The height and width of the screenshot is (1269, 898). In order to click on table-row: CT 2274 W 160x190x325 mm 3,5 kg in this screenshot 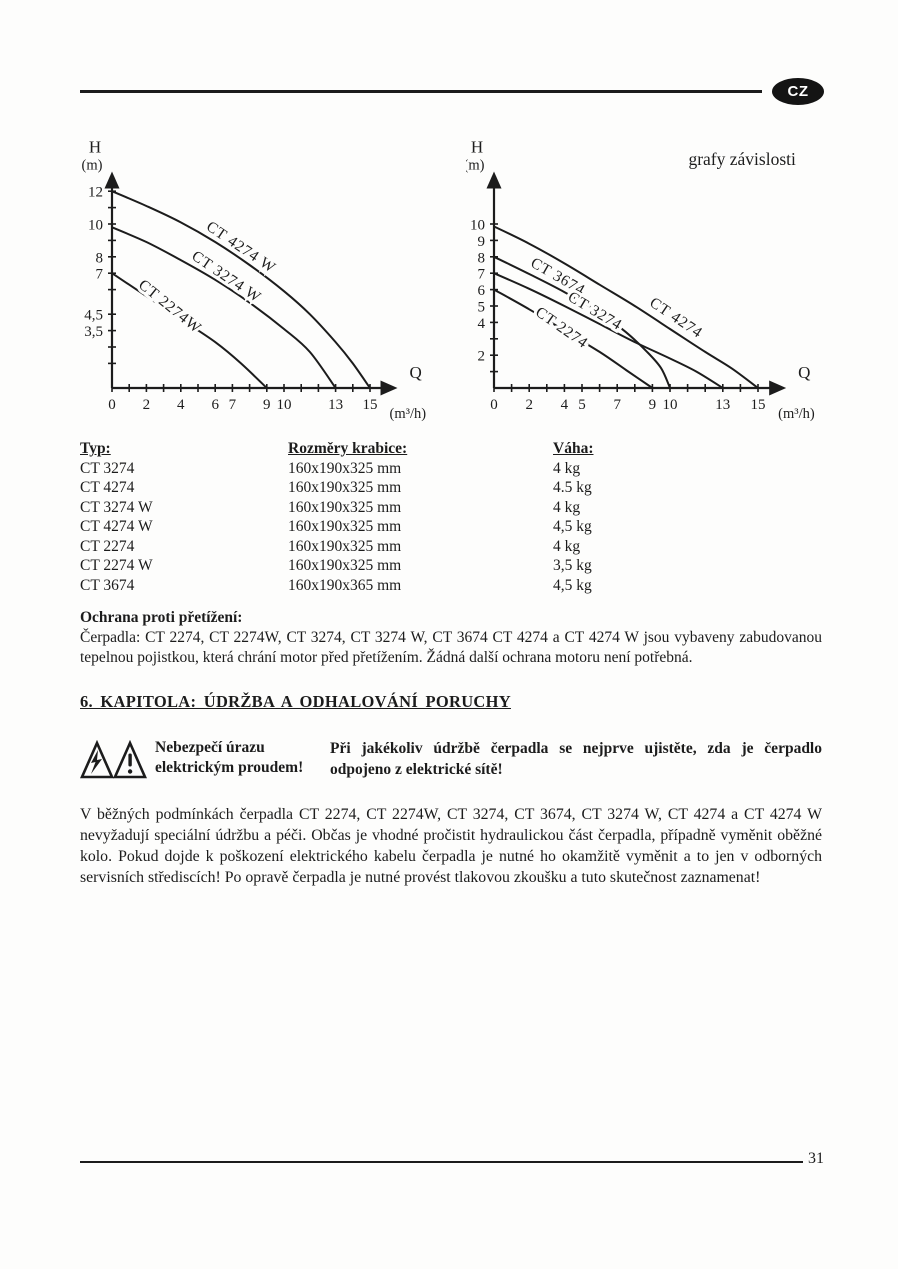, I will do `click(451, 566)`.